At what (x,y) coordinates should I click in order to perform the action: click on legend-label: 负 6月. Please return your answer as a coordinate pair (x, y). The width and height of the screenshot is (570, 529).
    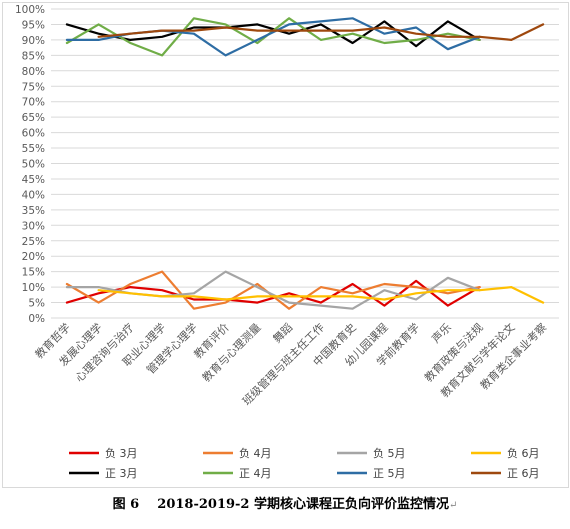
    Looking at the image, I should click on (523, 453).